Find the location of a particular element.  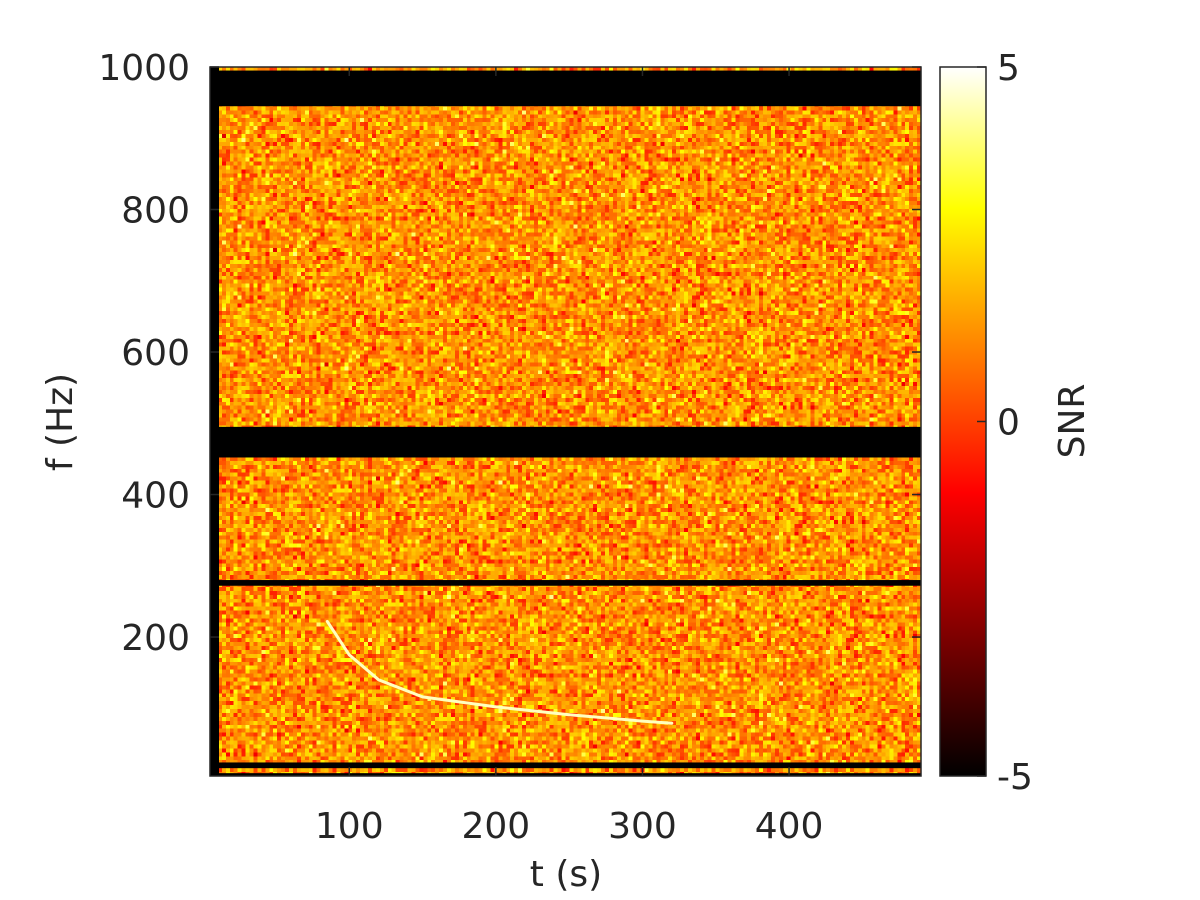

colorbar-tick-label: -5 is located at coordinates (1015, 777).